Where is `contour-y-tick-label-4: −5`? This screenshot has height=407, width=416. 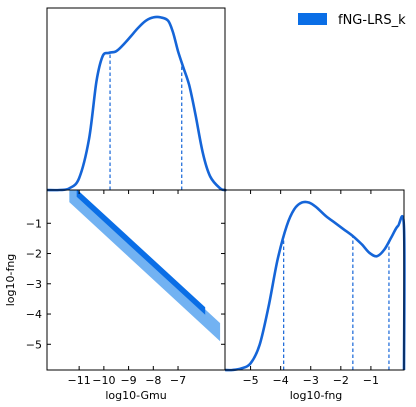 contour-y-tick-label-4: −5 is located at coordinates (34, 344).